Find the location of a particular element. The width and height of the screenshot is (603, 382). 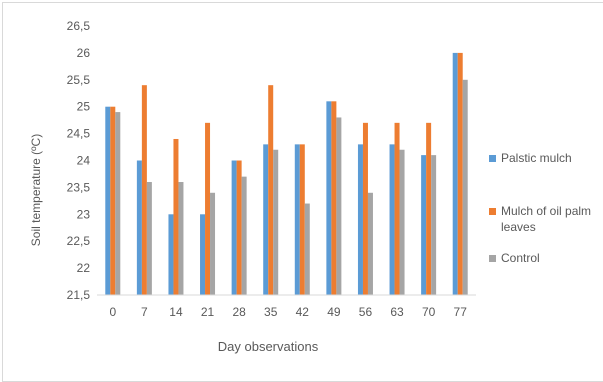

y-tick-label: 22,5 is located at coordinates (79, 241).